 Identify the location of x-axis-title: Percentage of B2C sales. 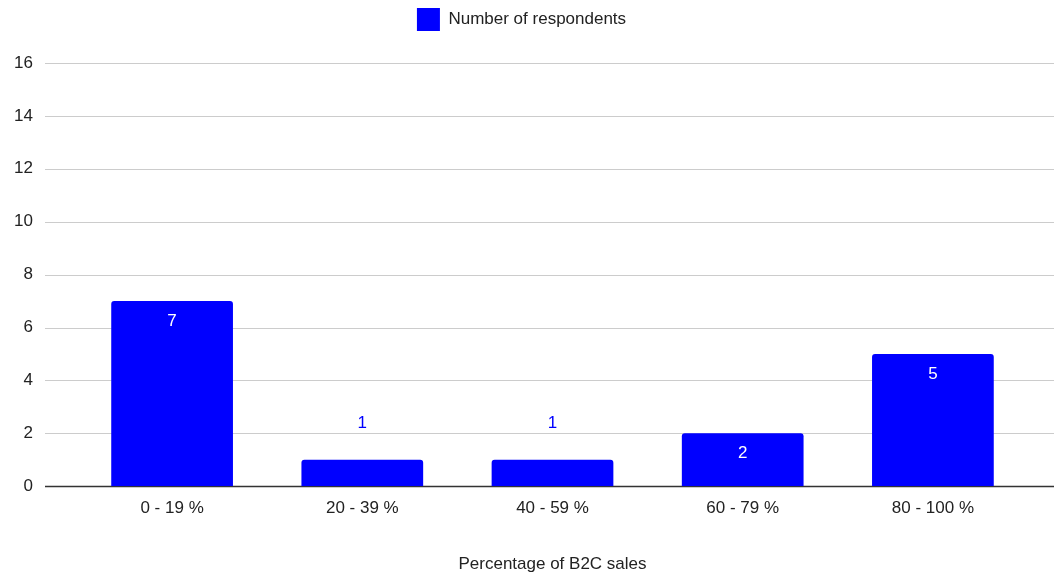
(552, 564).